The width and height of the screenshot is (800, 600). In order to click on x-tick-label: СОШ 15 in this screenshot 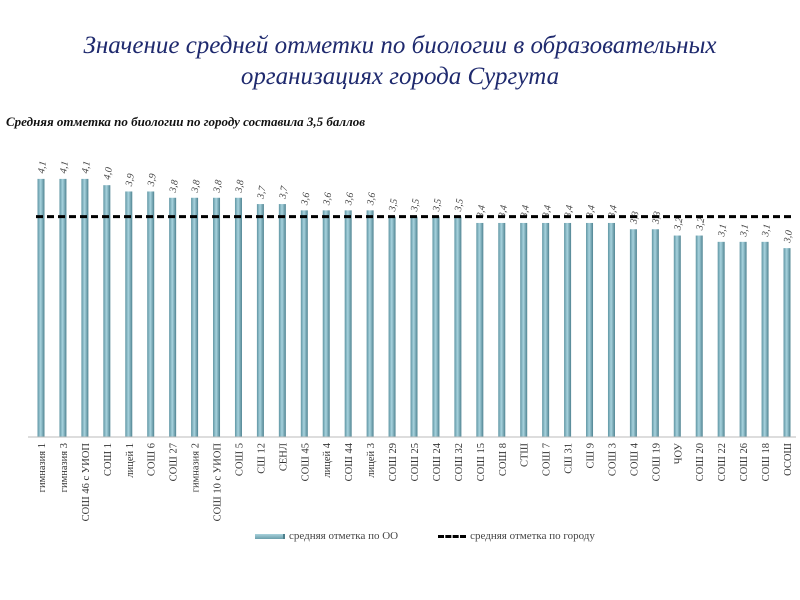, I will do `click(481, 462)`.